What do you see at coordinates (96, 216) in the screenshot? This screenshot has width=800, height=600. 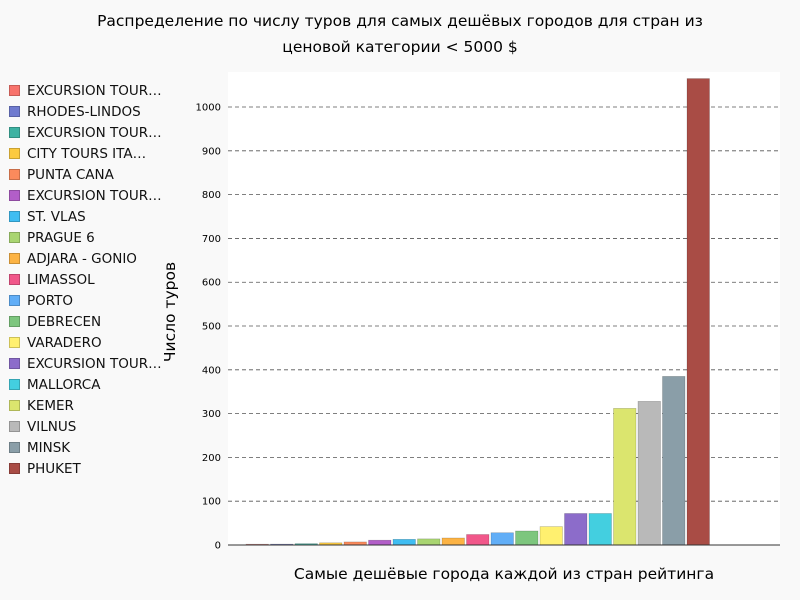 I see `legend-item: ST. VLAS` at bounding box center [96, 216].